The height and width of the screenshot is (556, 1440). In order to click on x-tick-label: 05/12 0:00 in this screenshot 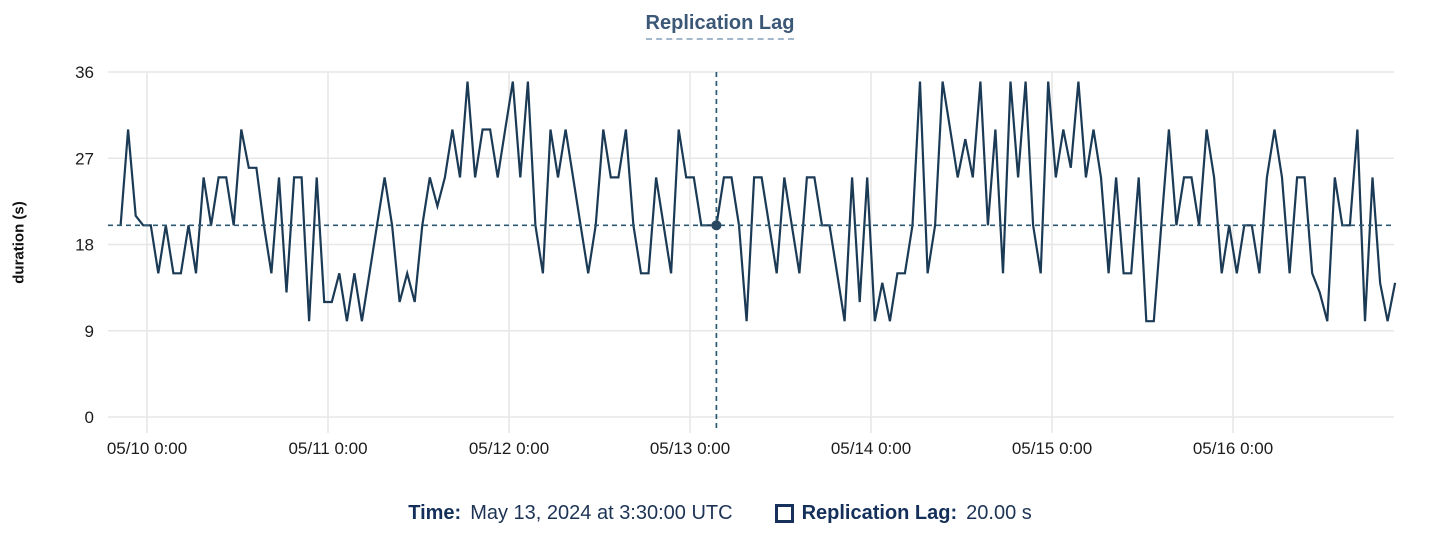, I will do `click(509, 448)`.